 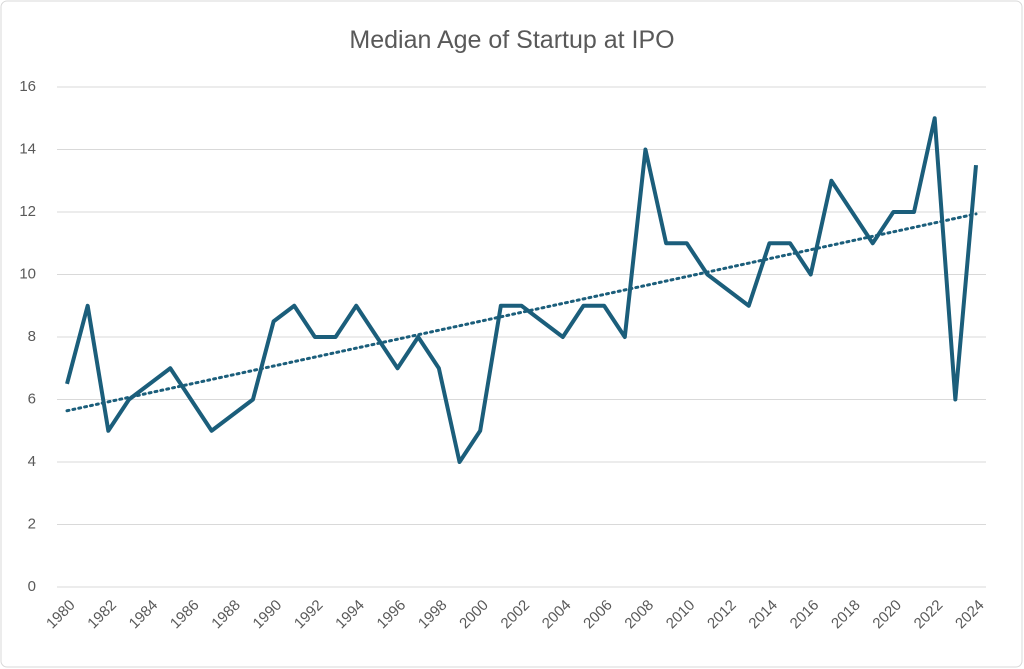 I want to click on chart-title: Median Age of Startup at IPO, so click(x=511, y=40).